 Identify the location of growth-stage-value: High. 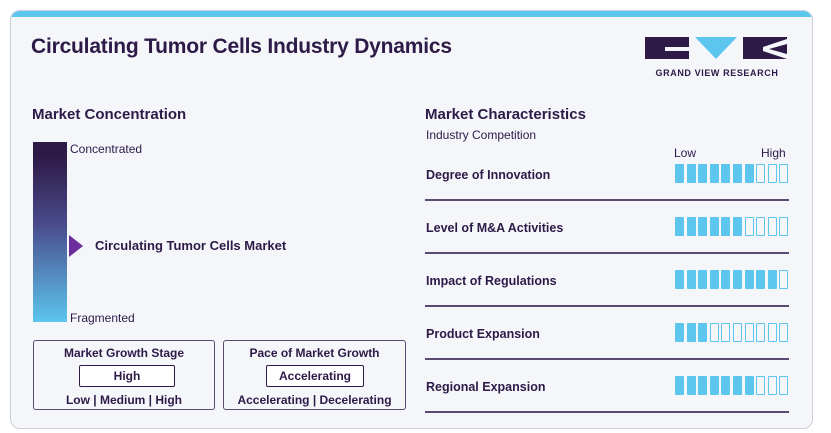
(127, 376).